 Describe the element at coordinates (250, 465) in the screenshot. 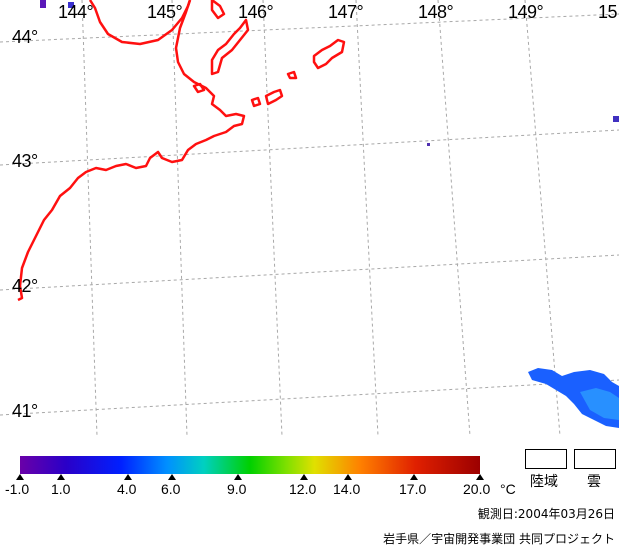

I see `temperature-colorbar` at that location.